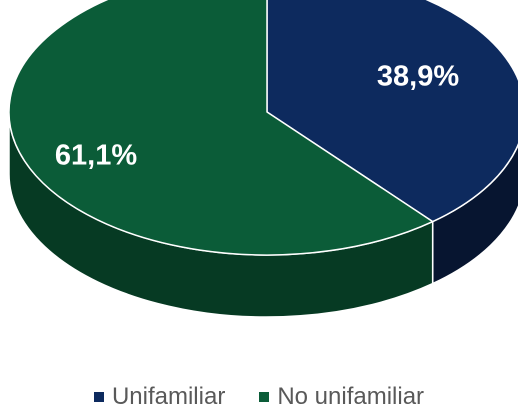 The width and height of the screenshot is (518, 416). I want to click on legend-item-unifamiliar: Unifamiliar, so click(159, 397).